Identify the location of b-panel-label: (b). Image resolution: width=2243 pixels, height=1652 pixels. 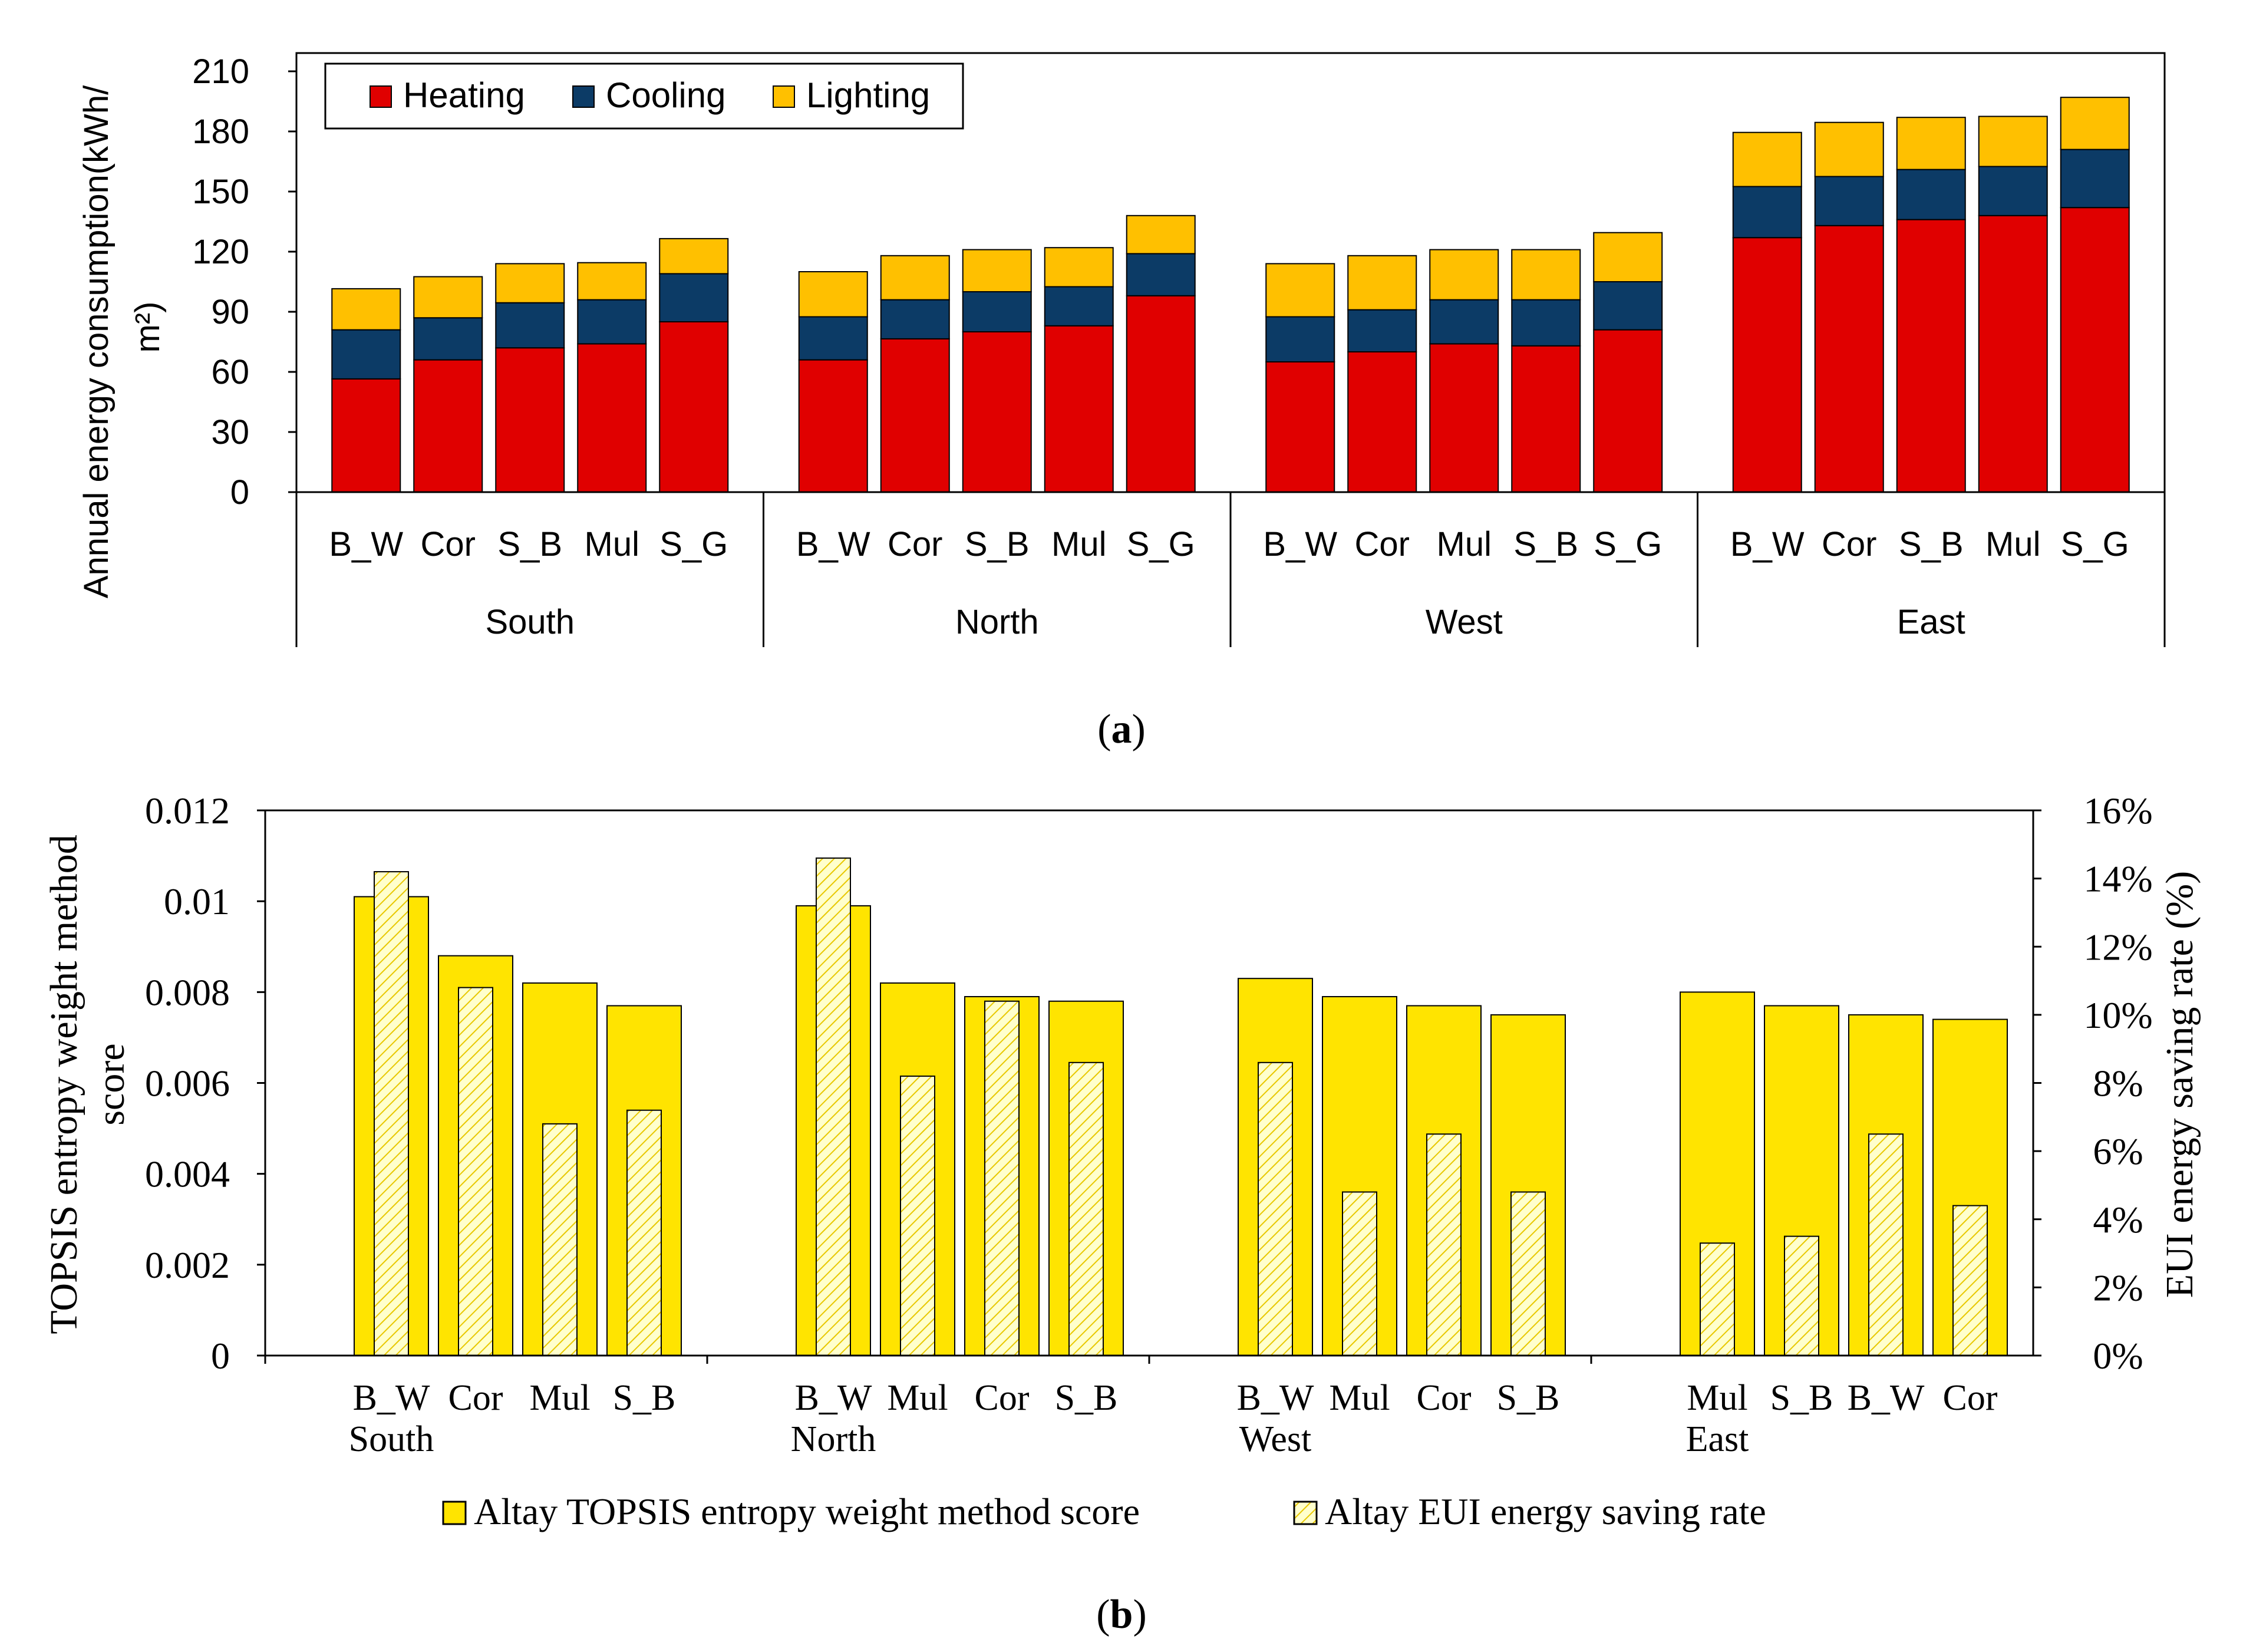
(1121, 1615).